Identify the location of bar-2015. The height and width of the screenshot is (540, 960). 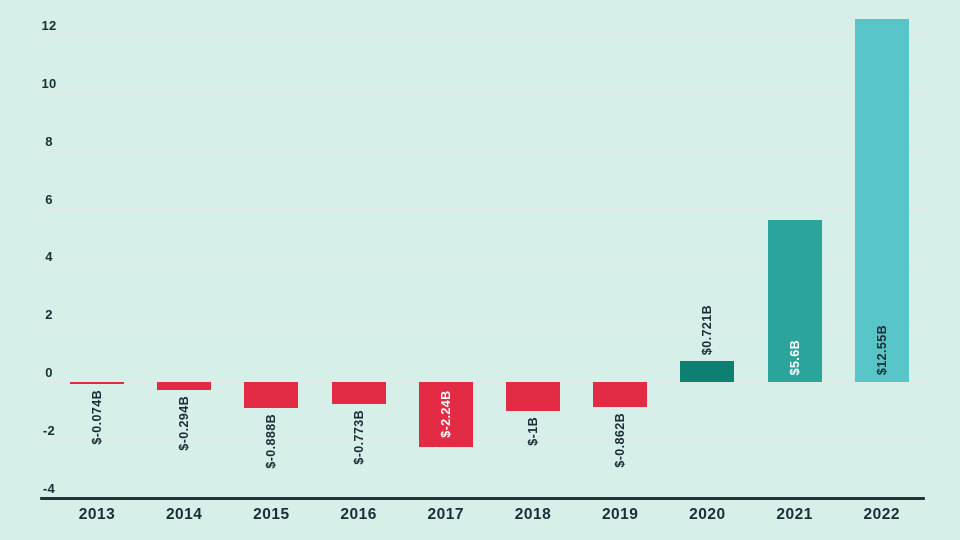
(271, 395).